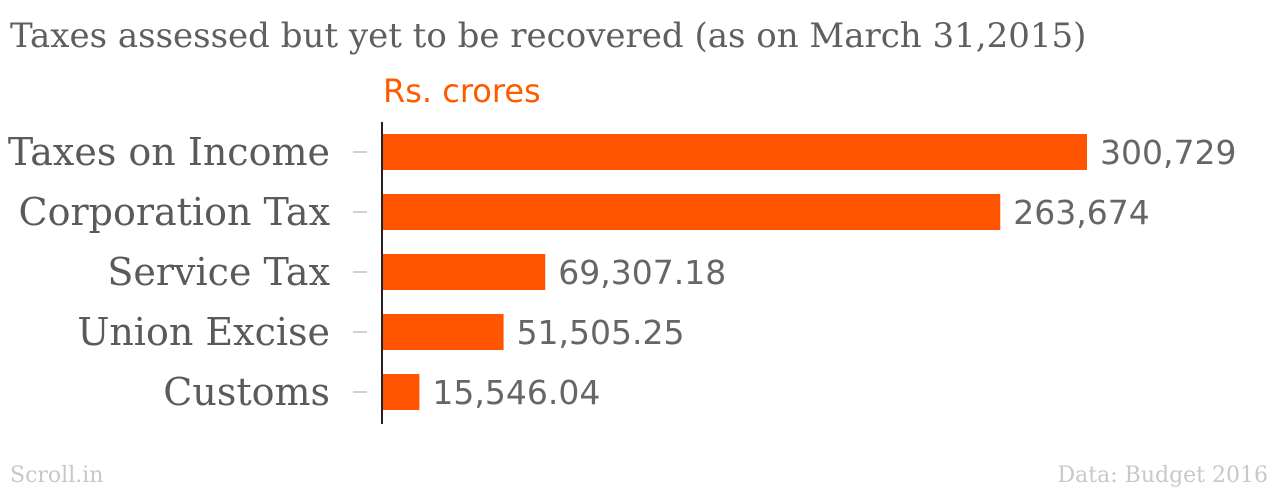 The height and width of the screenshot is (490, 1280). What do you see at coordinates (1163, 475) in the screenshot?
I see `footer-source-right: Data: Budget 2016` at bounding box center [1163, 475].